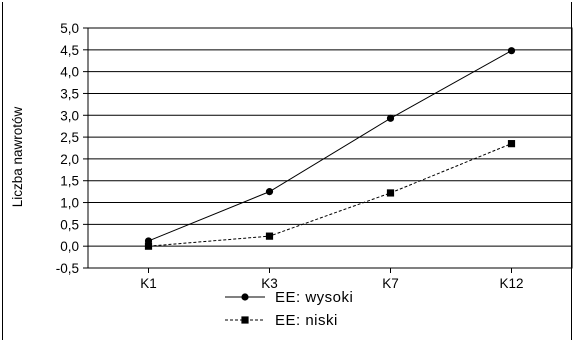 The width and height of the screenshot is (580, 342). Describe the element at coordinates (332, 279) in the screenshot. I see `x-axis-ticks: K1 K3 K7 K12` at that location.